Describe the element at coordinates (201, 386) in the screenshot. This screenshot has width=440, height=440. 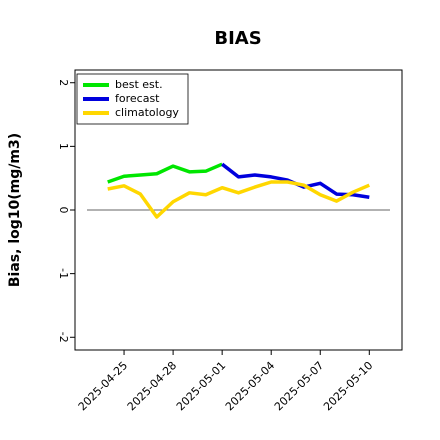
I see `x-tick-label: 2025-05-01` at that location.